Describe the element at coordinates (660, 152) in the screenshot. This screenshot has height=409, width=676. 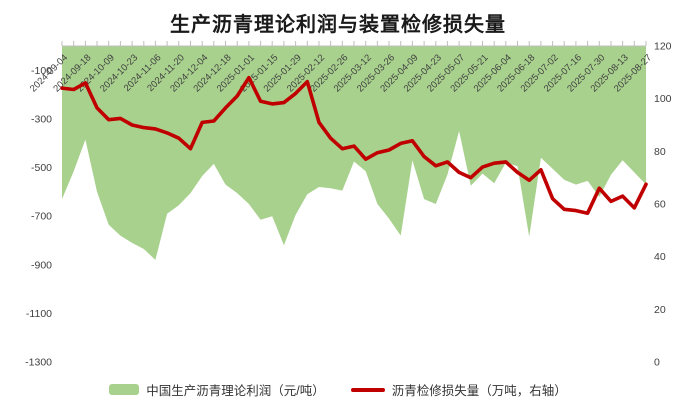
I see `svg-text: 80` at that location.